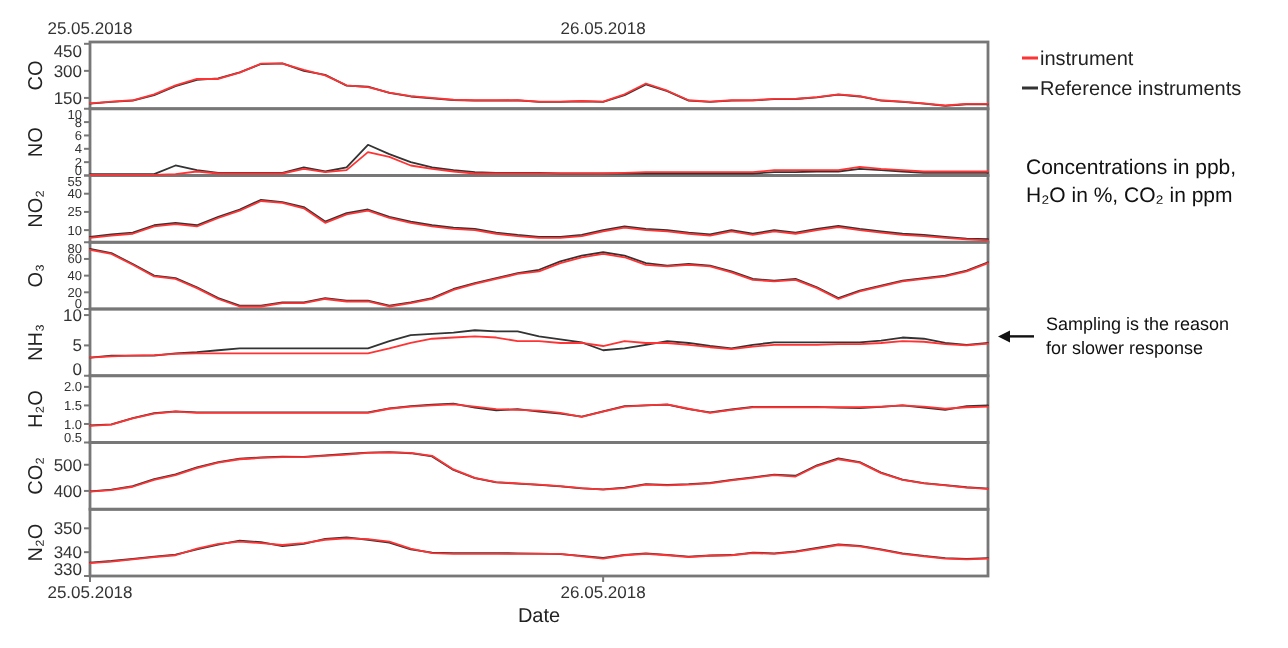  What do you see at coordinates (68, 528) in the screenshot?
I see `y-tick-label: 350` at bounding box center [68, 528].